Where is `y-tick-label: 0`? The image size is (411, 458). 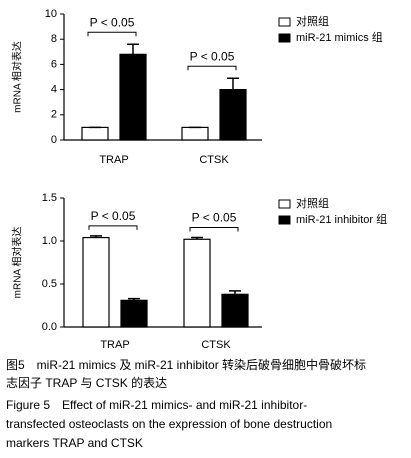 y-tick-label: 0 is located at coordinates (54, 140).